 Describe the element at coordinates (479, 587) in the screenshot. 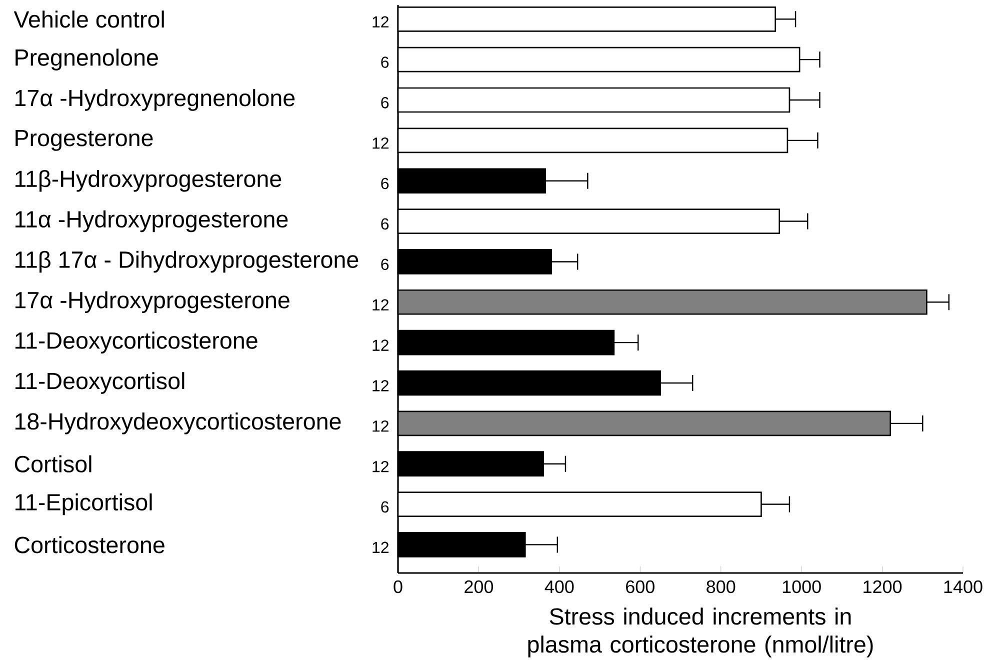

I see `x-tick-label: 200` at that location.